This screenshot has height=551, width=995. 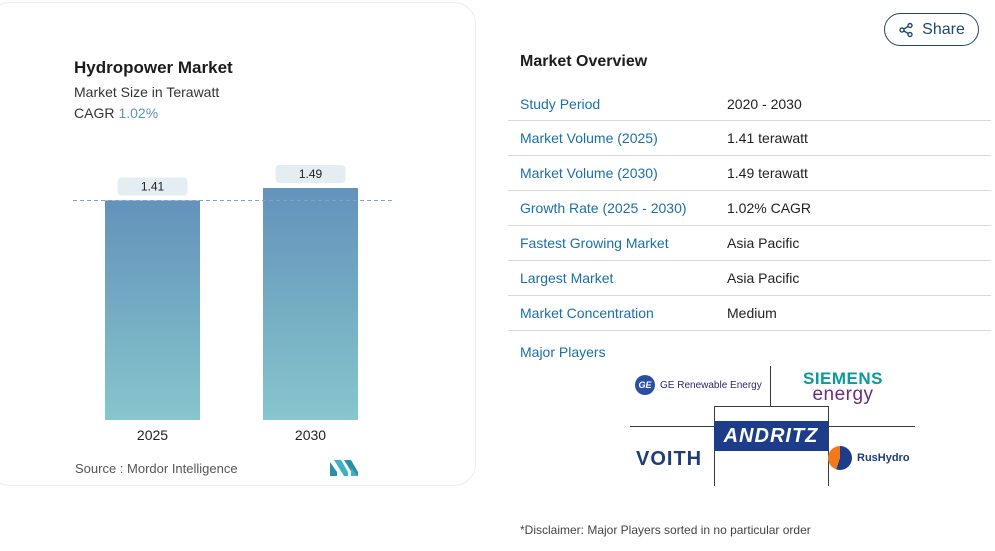 What do you see at coordinates (567, 278) in the screenshot?
I see `overview-key: Largest Market` at bounding box center [567, 278].